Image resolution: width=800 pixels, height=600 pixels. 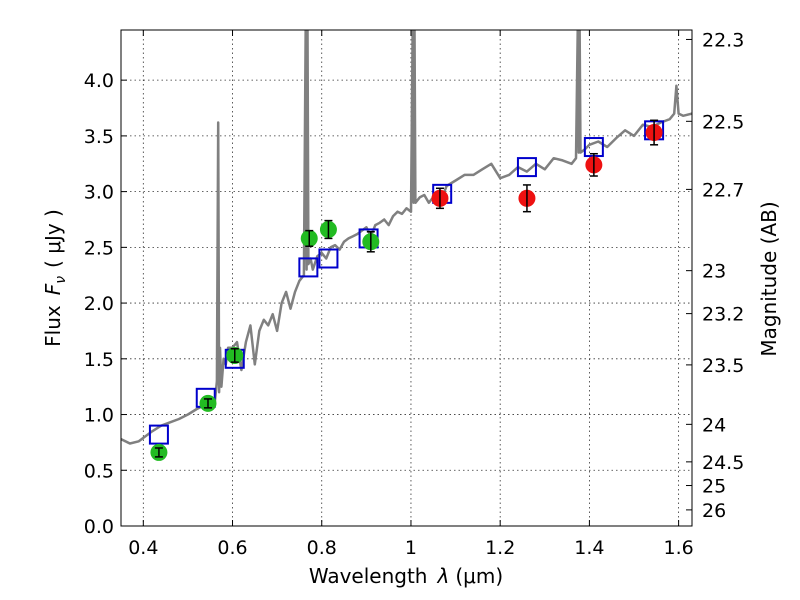 What do you see at coordinates (500, 548) in the screenshot?
I see `x-tick-label: 1.2` at bounding box center [500, 548].